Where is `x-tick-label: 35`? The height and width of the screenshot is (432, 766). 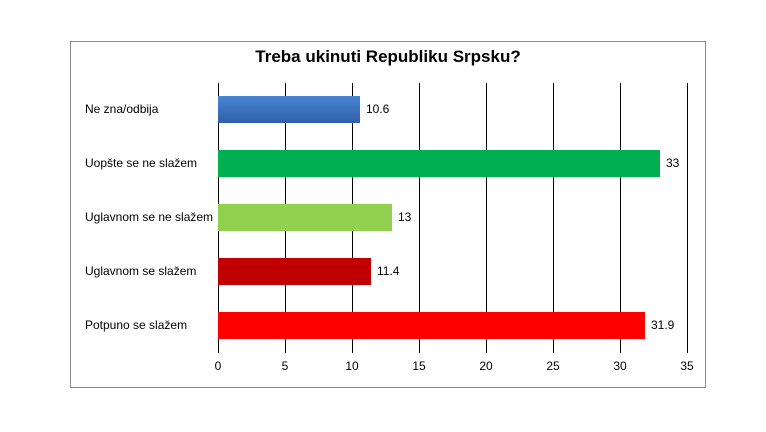 x-tick-label: 35 is located at coordinates (687, 366).